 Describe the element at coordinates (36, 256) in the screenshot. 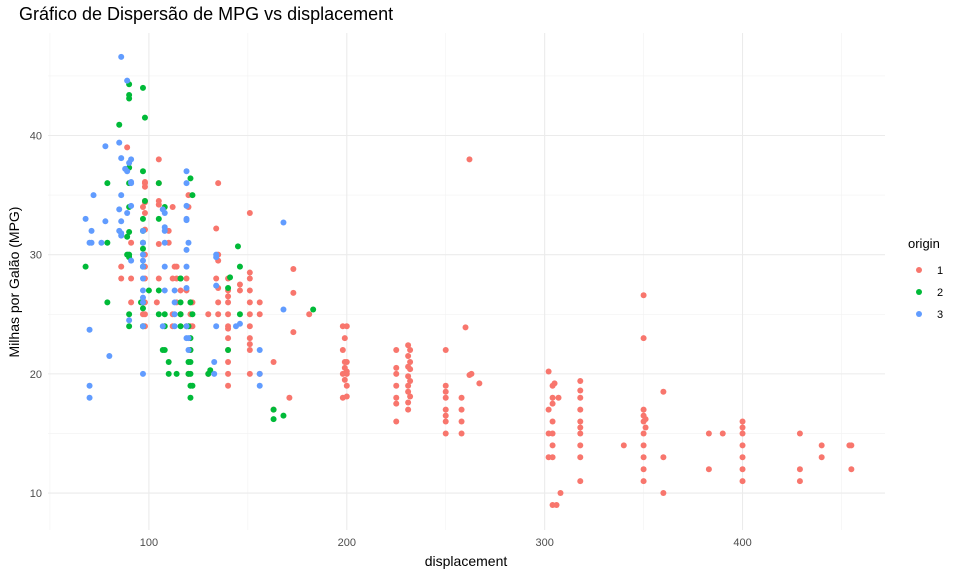

I see `y-tick-label: 30` at that location.